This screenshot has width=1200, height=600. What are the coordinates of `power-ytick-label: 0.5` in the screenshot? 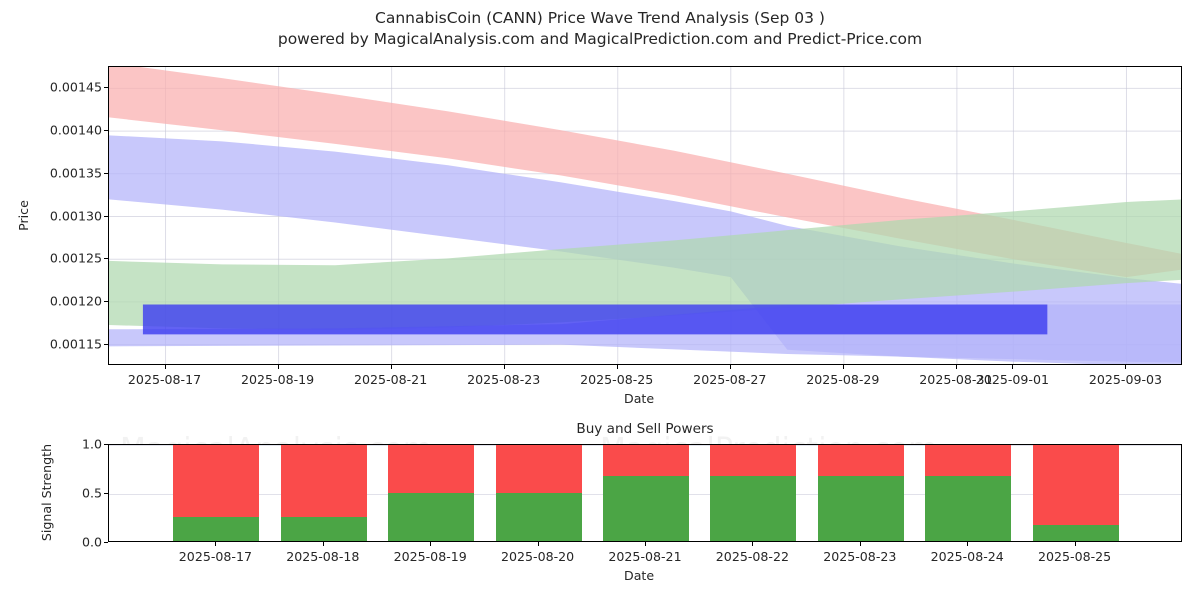 It's located at (91, 493).